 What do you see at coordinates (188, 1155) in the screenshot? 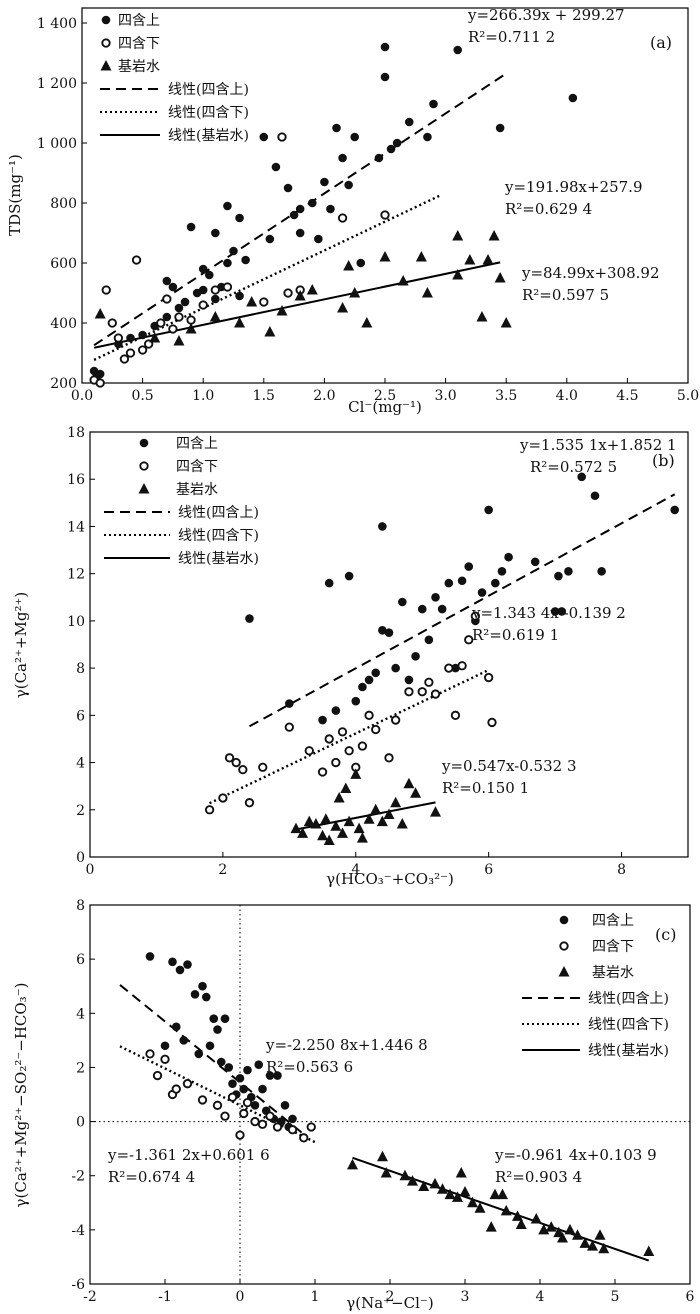
I see `panel-c-eq-lower: y=-1.361 2x+0.601 6` at bounding box center [188, 1155].